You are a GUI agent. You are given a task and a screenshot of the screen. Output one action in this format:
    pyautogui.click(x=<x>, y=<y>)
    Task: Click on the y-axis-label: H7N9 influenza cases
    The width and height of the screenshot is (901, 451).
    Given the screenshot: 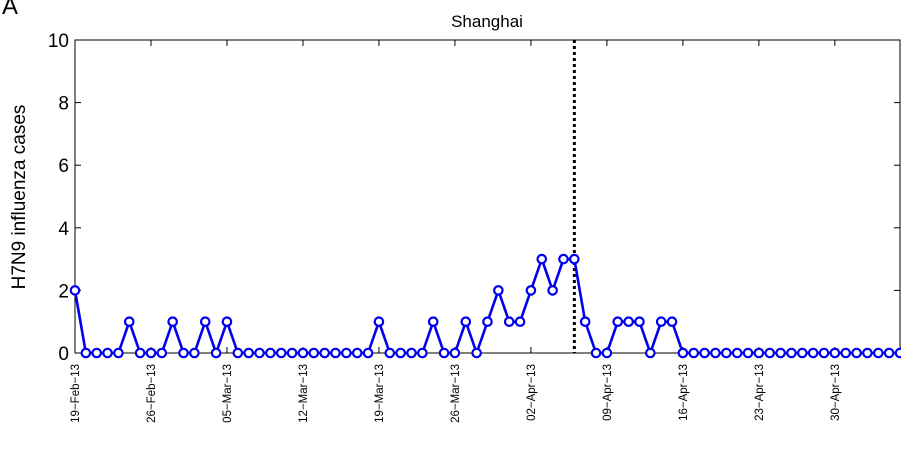 What is the action you would take?
    pyautogui.click(x=19, y=197)
    